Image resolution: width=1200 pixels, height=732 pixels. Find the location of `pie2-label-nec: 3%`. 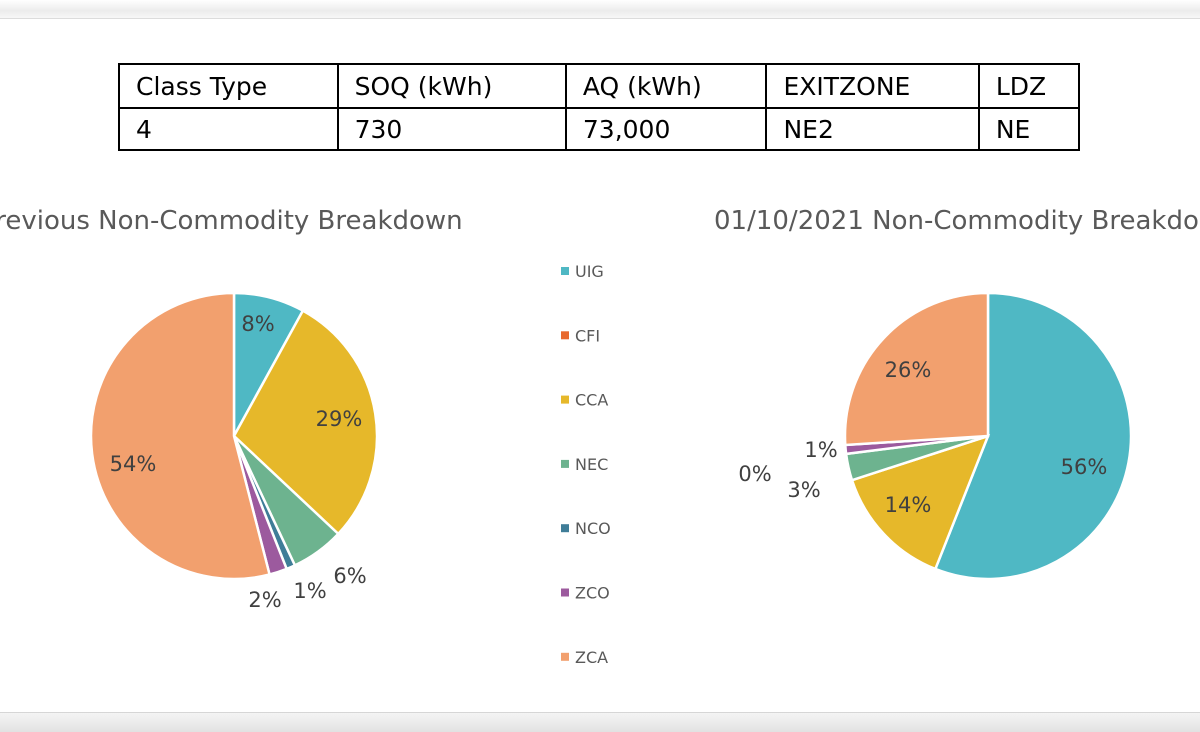

pie2-label-nec: 3% is located at coordinates (803, 490).